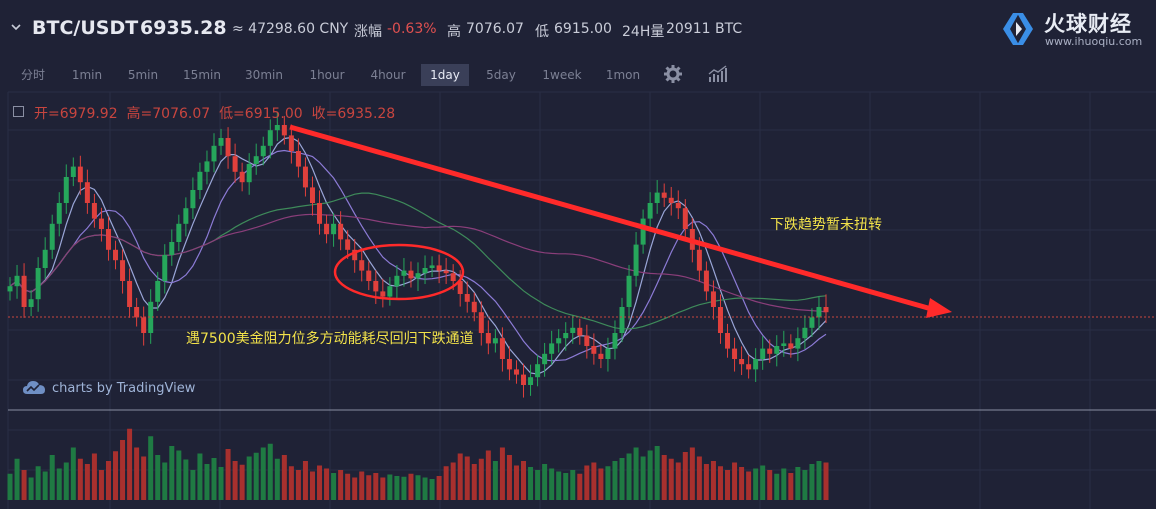 The image size is (1156, 509). I want to click on gear-icon, so click(673, 74).